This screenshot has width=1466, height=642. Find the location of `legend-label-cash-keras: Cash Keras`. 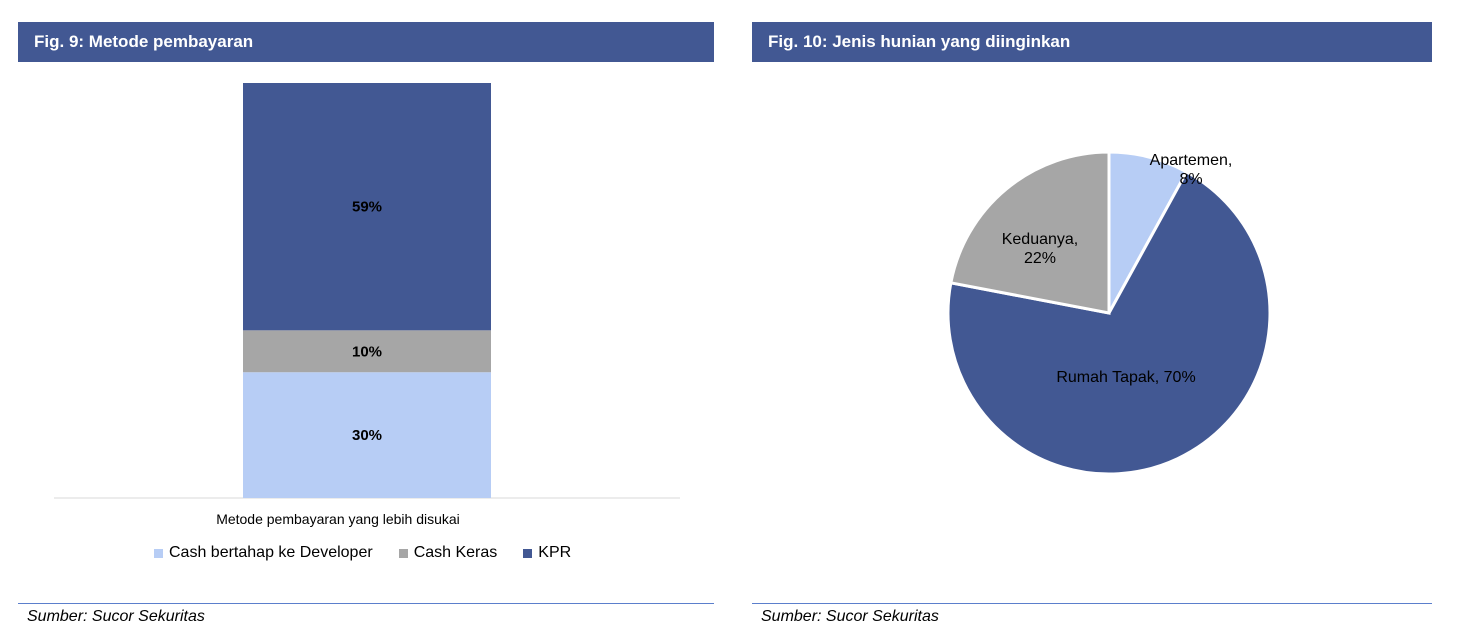

legend-label-cash-keras: Cash Keras is located at coordinates (455, 552).